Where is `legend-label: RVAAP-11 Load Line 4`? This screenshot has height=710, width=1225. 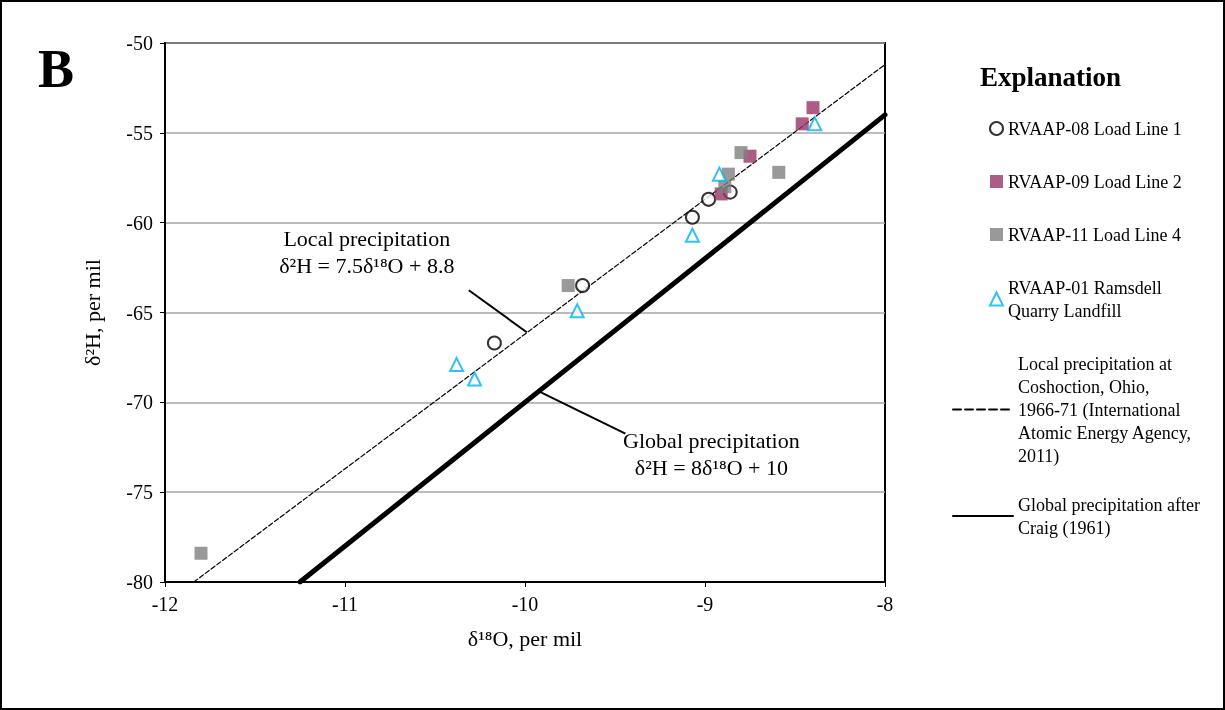
legend-label: RVAAP-11 Load Line 4 is located at coordinates (1095, 234).